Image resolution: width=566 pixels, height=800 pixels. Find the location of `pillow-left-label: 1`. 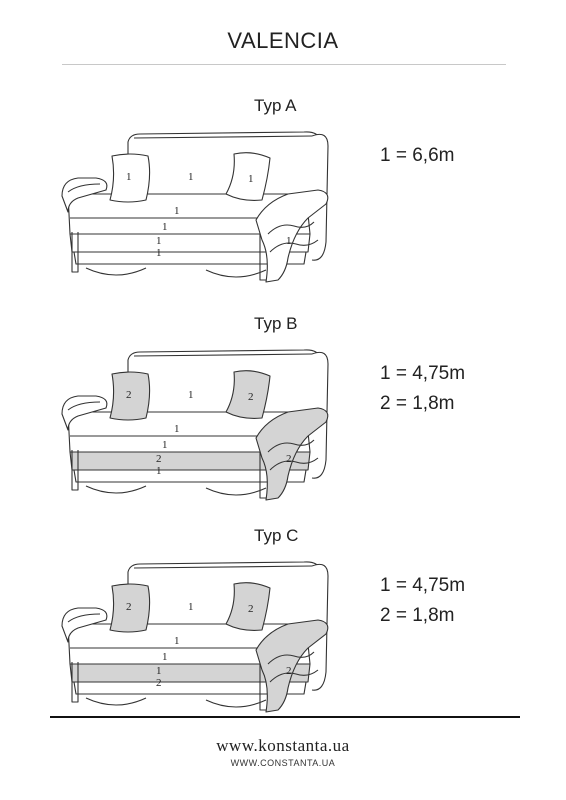

pillow-left-label: 1 is located at coordinates (129, 177).